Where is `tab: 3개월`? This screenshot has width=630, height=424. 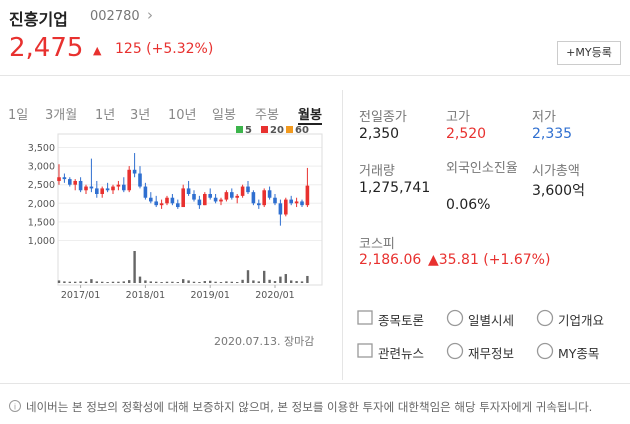
tab: 3개월 is located at coordinates (61, 115).